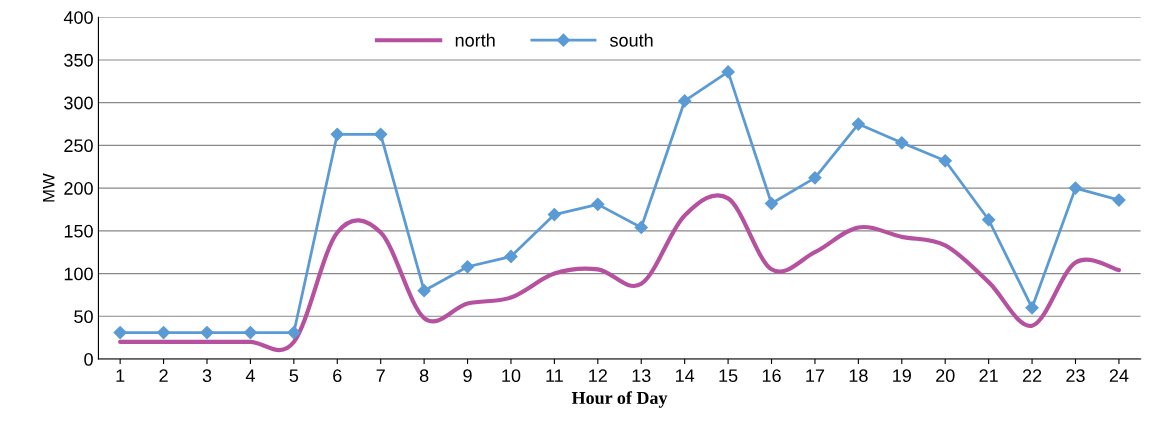 This screenshot has width=1158, height=430. I want to click on x-tick-label: 13, so click(641, 376).